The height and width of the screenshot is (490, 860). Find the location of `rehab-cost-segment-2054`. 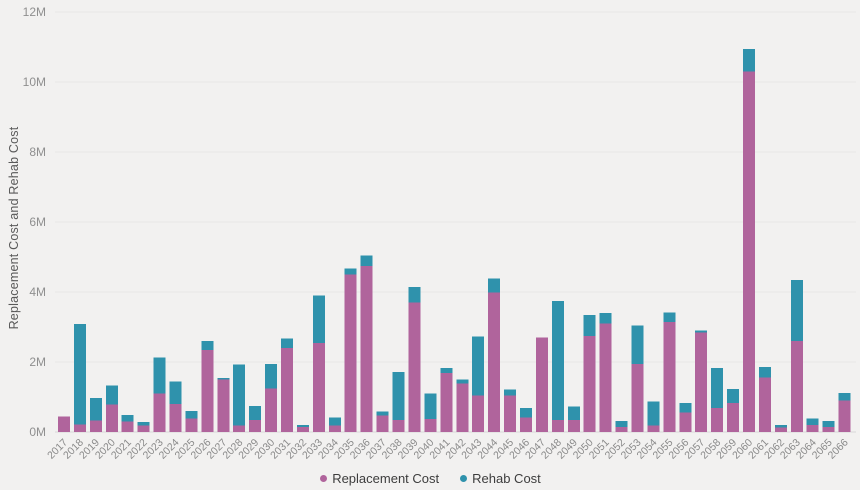

rehab-cost-segment-2054 is located at coordinates (653, 413).